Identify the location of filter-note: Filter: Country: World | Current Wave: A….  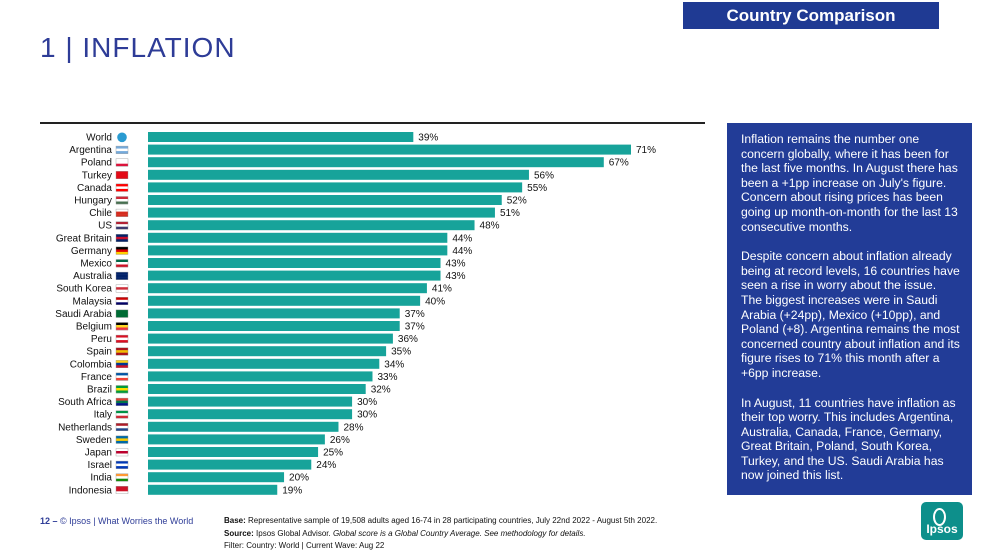
(304, 545).